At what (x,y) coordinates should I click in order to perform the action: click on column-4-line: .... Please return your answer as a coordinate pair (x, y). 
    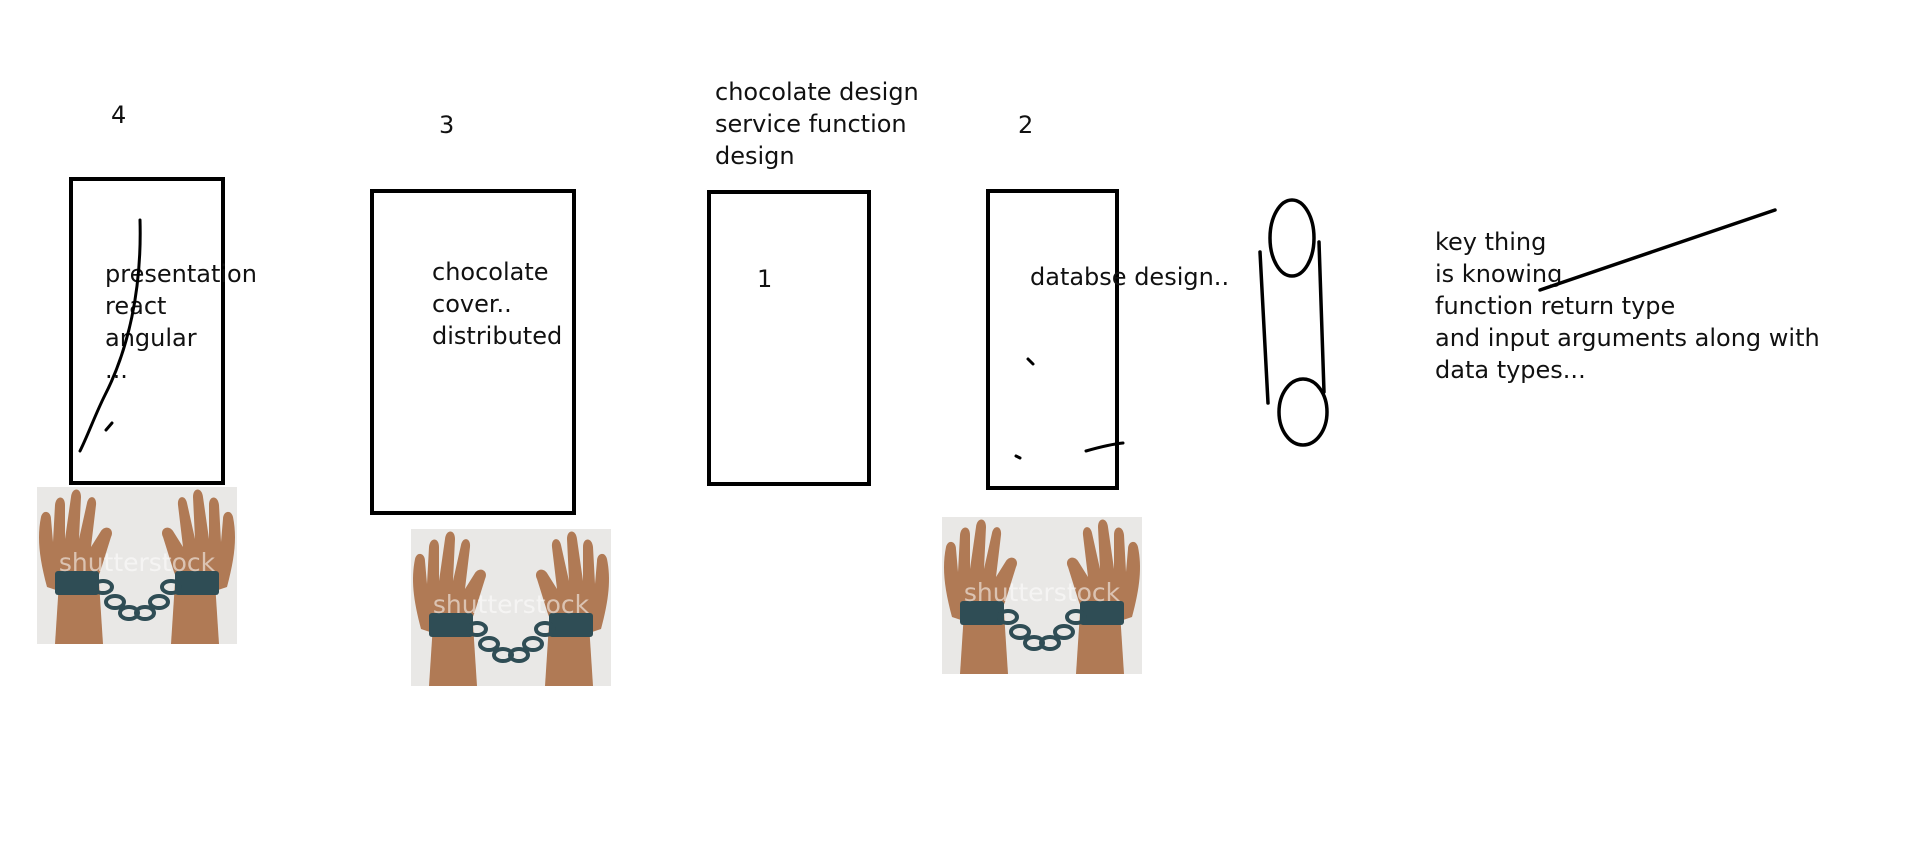
    Looking at the image, I should click on (116, 370).